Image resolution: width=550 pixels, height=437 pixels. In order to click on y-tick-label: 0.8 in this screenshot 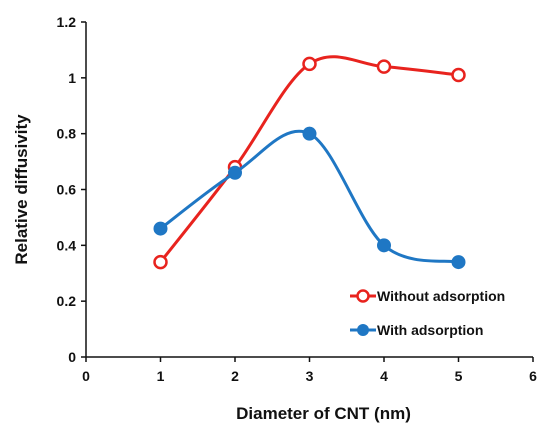, I will do `click(67, 134)`.